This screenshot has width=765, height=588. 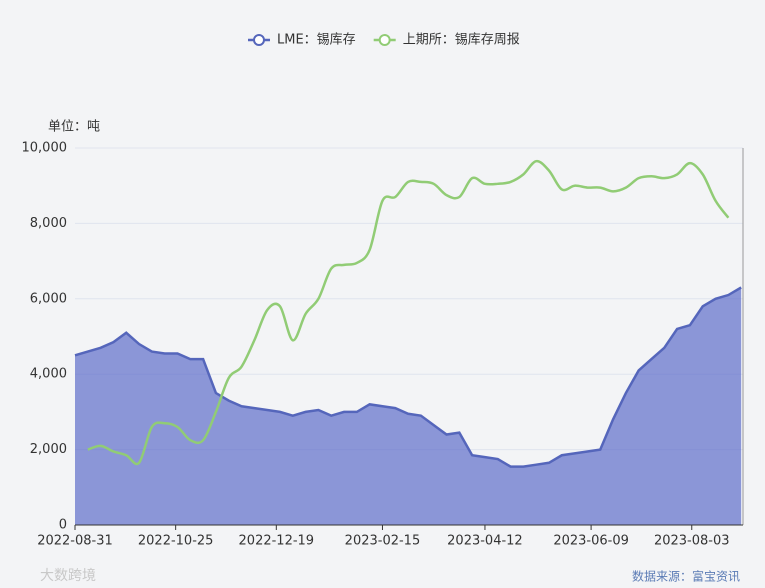 What do you see at coordinates (48, 374) in the screenshot?
I see `y-tick-label: 4,000` at bounding box center [48, 374].